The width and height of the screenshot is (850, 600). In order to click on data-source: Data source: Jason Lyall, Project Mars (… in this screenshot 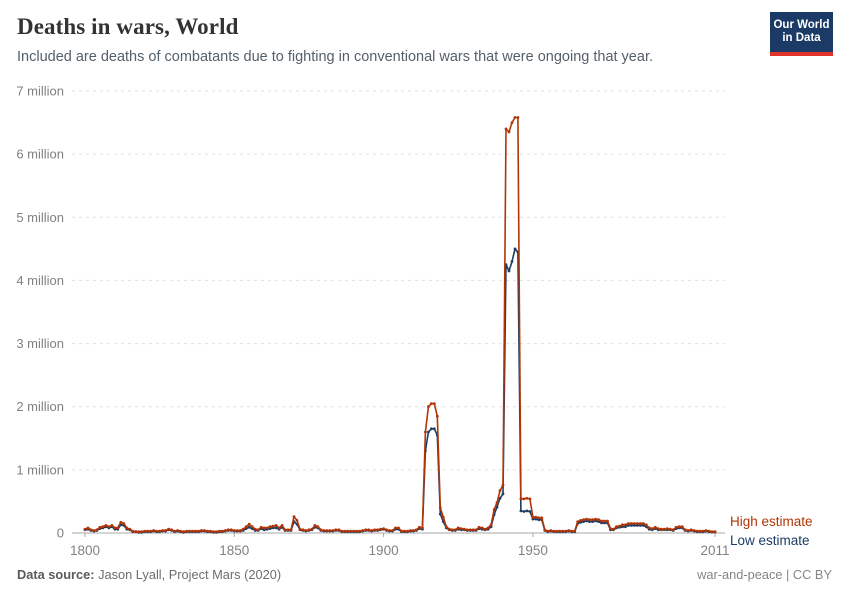, I will do `click(149, 574)`.